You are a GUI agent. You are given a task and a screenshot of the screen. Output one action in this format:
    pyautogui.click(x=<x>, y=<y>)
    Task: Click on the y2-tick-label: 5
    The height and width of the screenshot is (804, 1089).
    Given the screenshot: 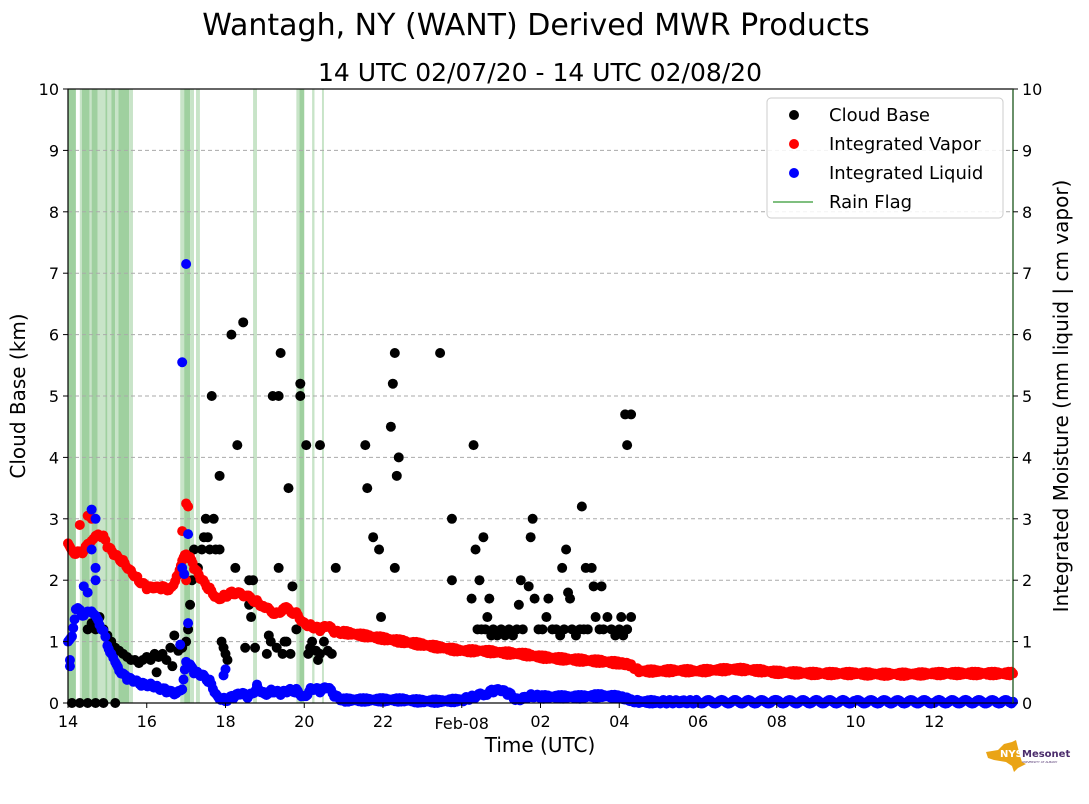 What is the action you would take?
    pyautogui.click(x=1027, y=396)
    